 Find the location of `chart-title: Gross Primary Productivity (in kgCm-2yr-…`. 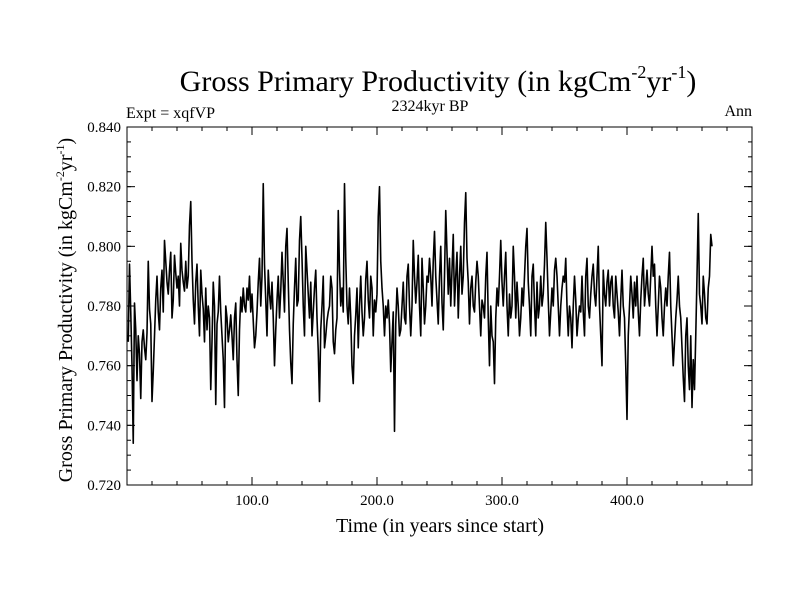

chart-title: Gross Primary Productivity (in kgCm-2yr-… is located at coordinates (438, 80).